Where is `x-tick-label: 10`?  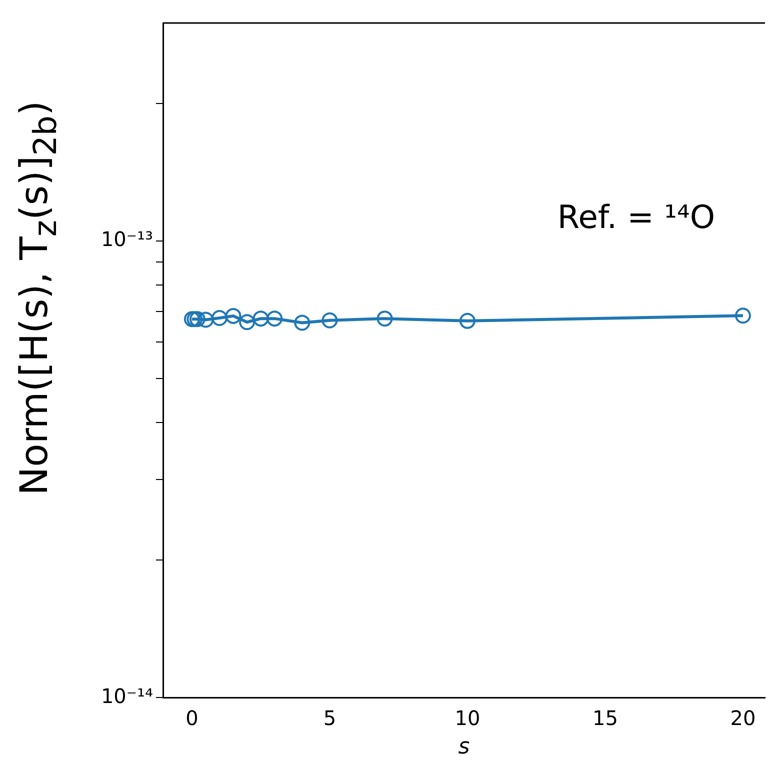 x-tick-label: 10 is located at coordinates (467, 718).